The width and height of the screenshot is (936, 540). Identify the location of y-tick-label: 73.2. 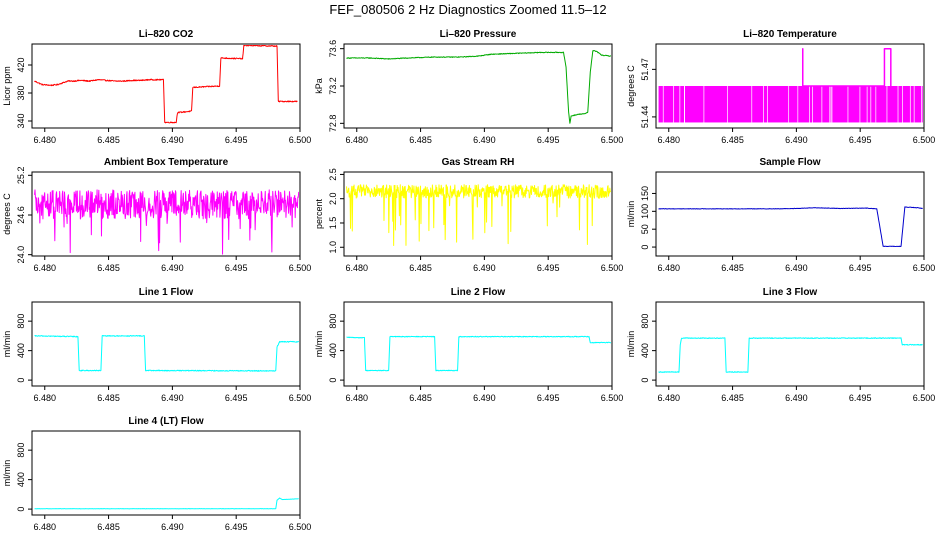
(333, 86).